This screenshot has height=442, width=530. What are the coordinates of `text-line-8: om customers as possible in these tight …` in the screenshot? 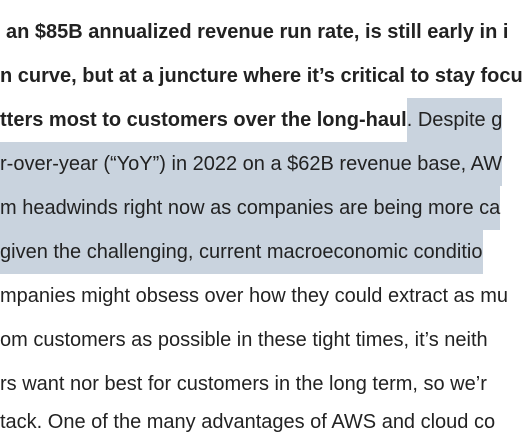 It's located at (244, 340).